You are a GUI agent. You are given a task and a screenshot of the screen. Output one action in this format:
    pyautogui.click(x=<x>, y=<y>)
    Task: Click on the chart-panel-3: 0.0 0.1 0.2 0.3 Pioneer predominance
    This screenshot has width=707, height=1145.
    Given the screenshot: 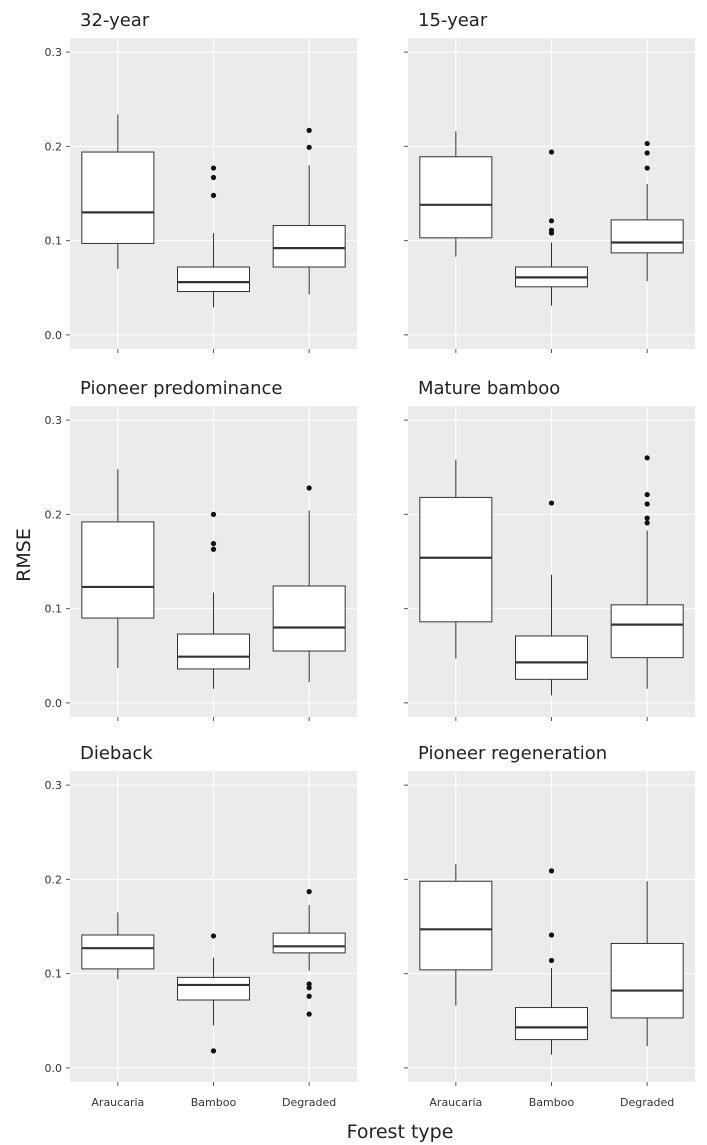 What is the action you would take?
    pyautogui.click(x=201, y=549)
    